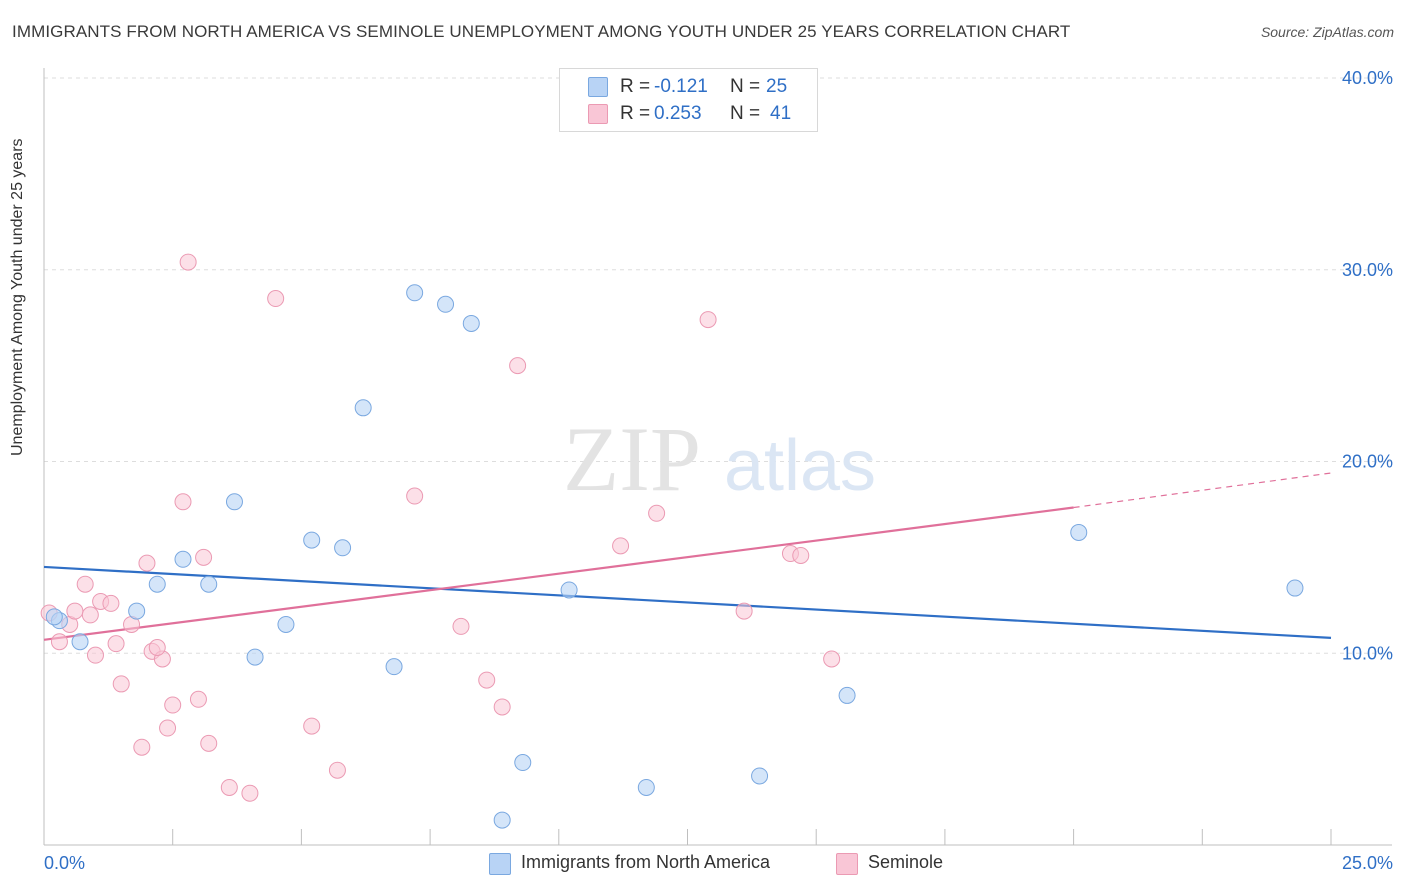  Describe the element at coordinates (678, 113) in the screenshot. I see `legend-r-value: 0.253` at that location.